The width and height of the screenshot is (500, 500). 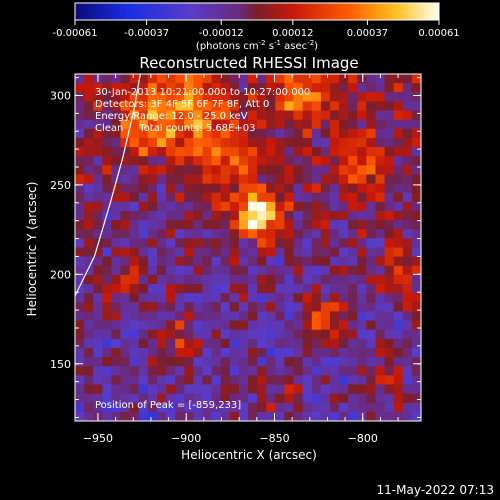 I want to click on colorbar-unit-label: (photons cm-2 s-1 asec-2), so click(x=257, y=45).